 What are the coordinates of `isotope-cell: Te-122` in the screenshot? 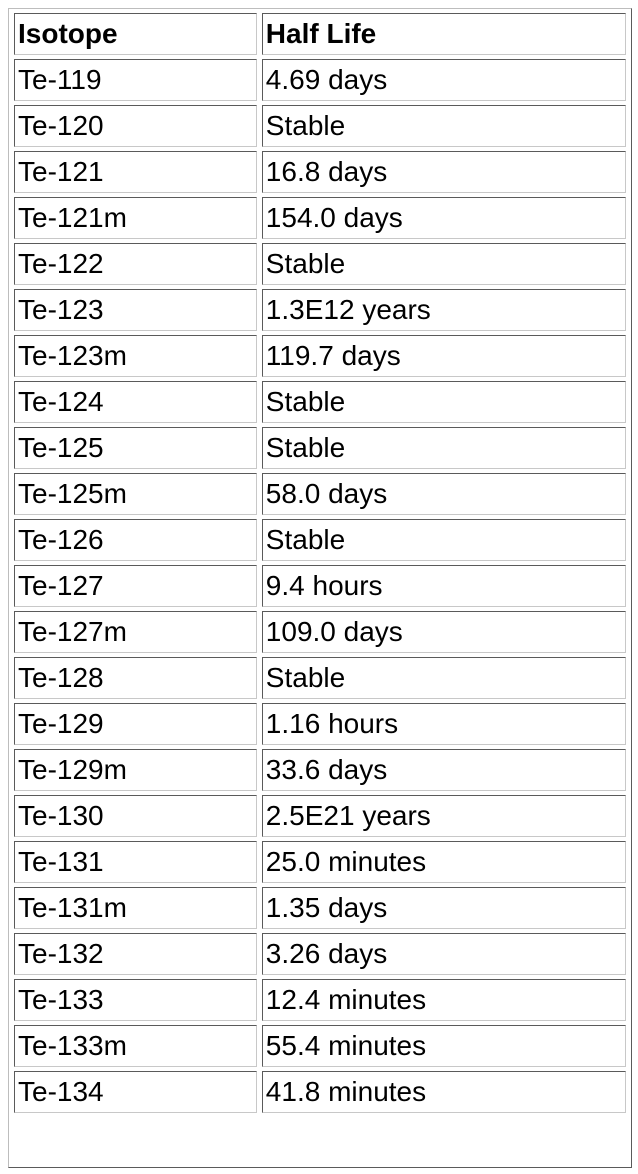 It's located at (135, 264).